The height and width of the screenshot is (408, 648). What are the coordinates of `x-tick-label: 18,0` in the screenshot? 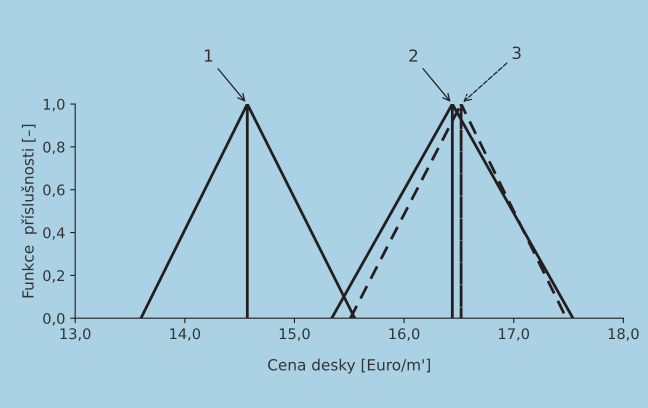 It's located at (623, 334).